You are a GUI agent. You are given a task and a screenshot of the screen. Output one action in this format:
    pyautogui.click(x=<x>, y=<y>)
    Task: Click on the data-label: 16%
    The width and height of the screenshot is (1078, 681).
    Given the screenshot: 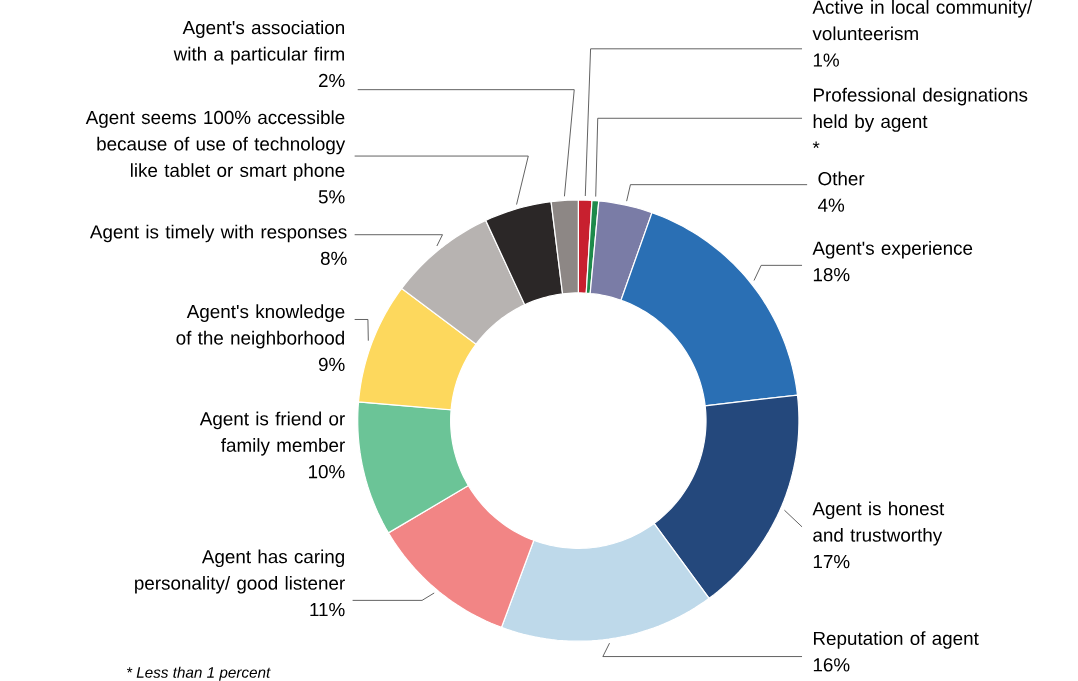 What is the action you would take?
    pyautogui.click(x=831, y=665)
    